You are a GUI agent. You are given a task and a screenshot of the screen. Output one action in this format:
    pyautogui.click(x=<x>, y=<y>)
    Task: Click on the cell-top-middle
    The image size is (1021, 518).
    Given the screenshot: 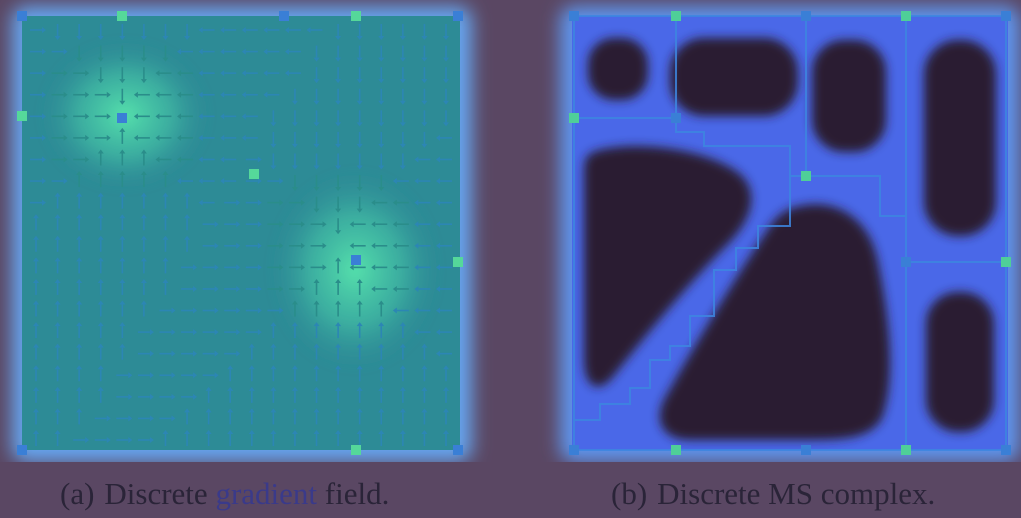 What is the action you would take?
    pyautogui.click(x=734, y=77)
    